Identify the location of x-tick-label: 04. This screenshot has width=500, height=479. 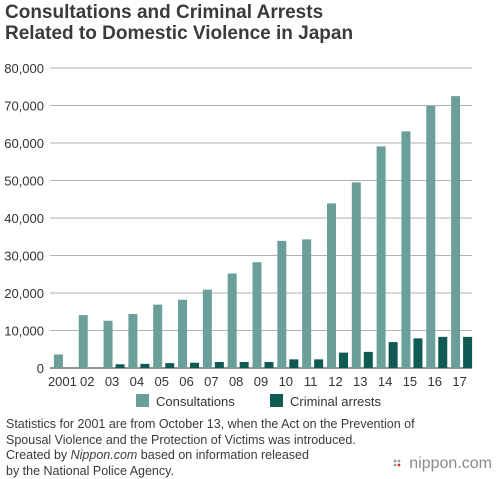
(137, 381).